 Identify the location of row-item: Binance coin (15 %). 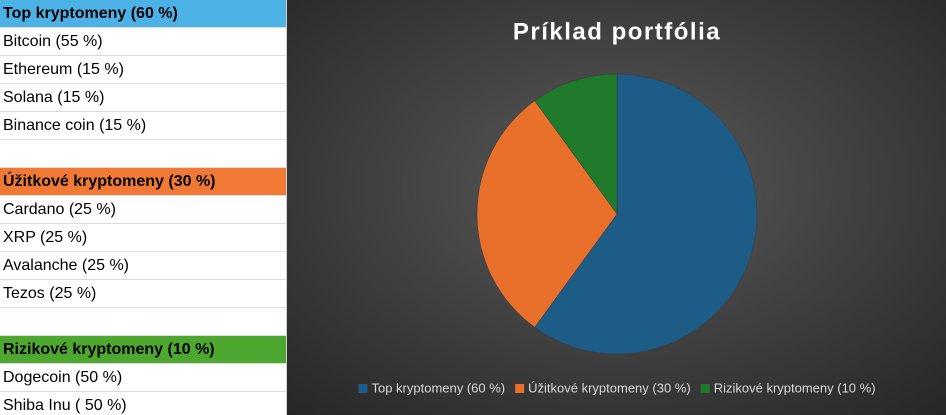
(143, 126).